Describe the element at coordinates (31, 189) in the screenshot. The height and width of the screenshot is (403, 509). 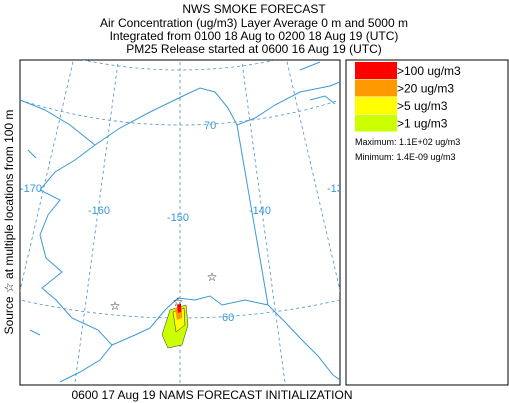
I see `longitude-label: -170` at that location.